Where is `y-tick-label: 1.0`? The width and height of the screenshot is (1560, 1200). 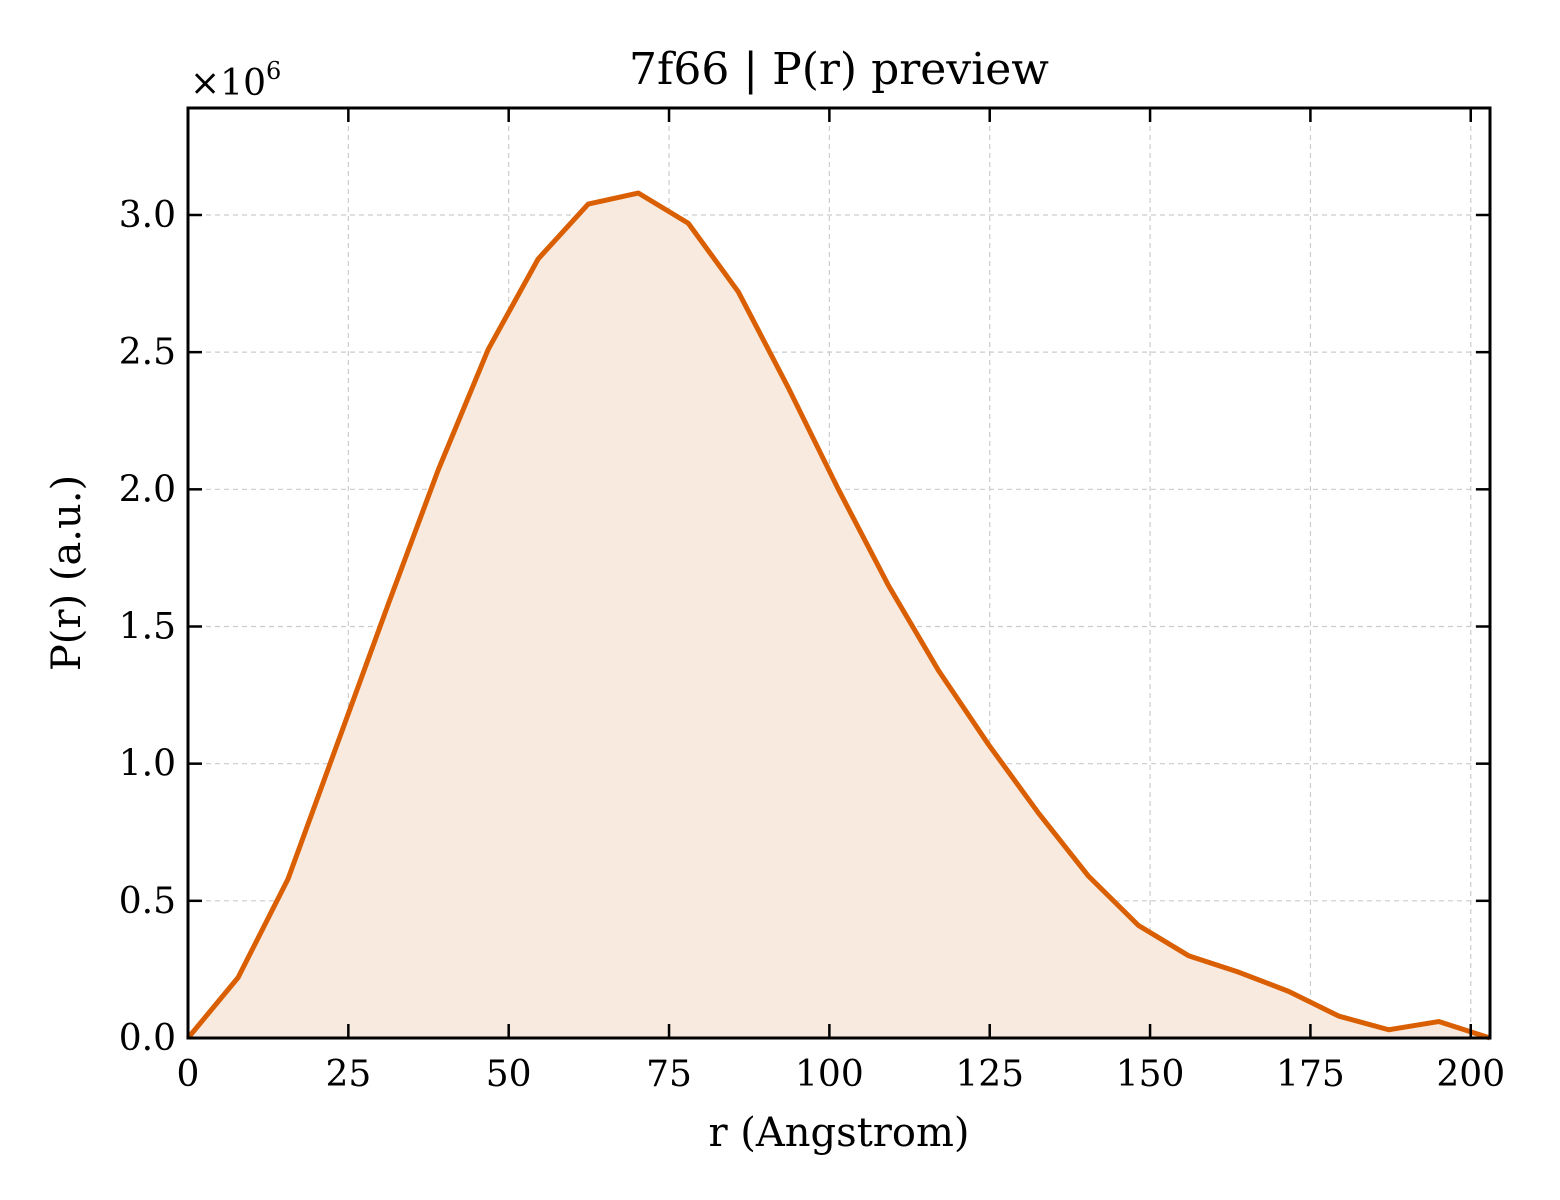
y-tick-label: 1.0 is located at coordinates (147, 764).